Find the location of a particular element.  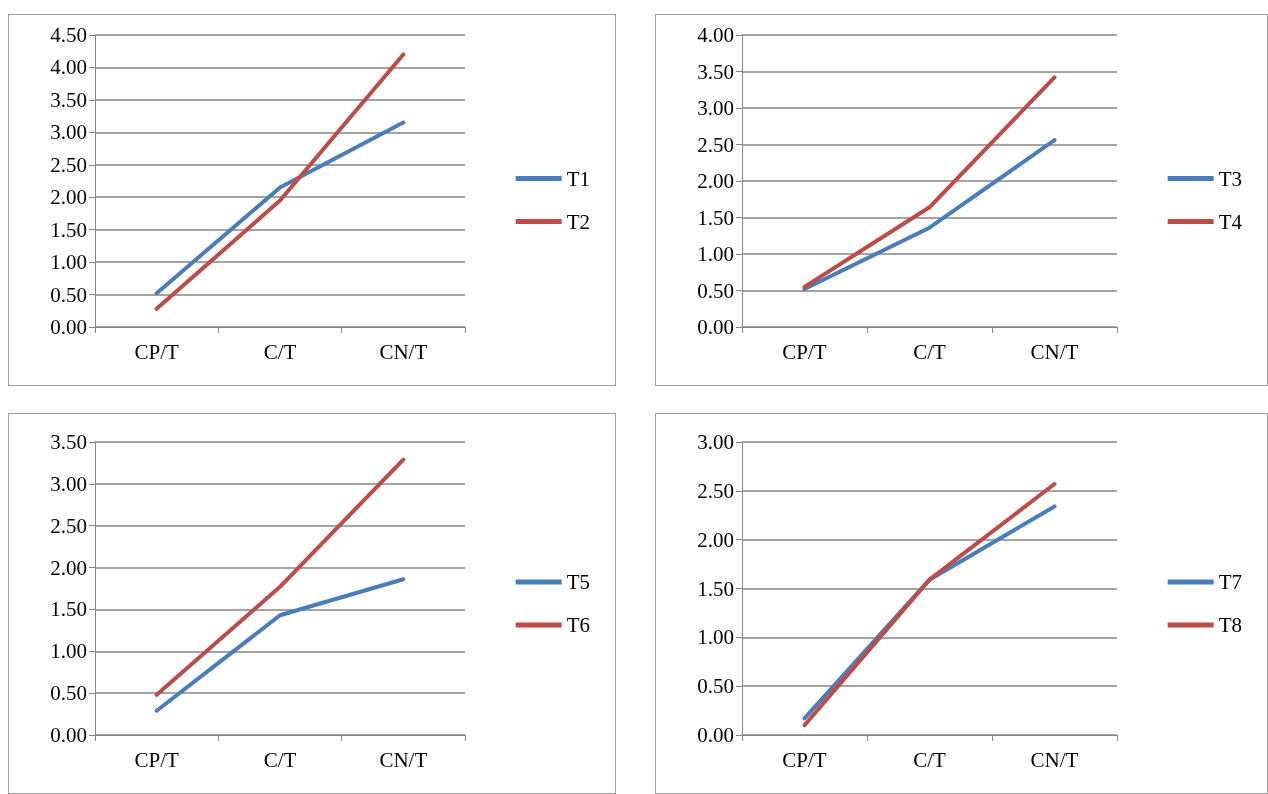

y-tick-label: 4.50 is located at coordinates (68, 35).